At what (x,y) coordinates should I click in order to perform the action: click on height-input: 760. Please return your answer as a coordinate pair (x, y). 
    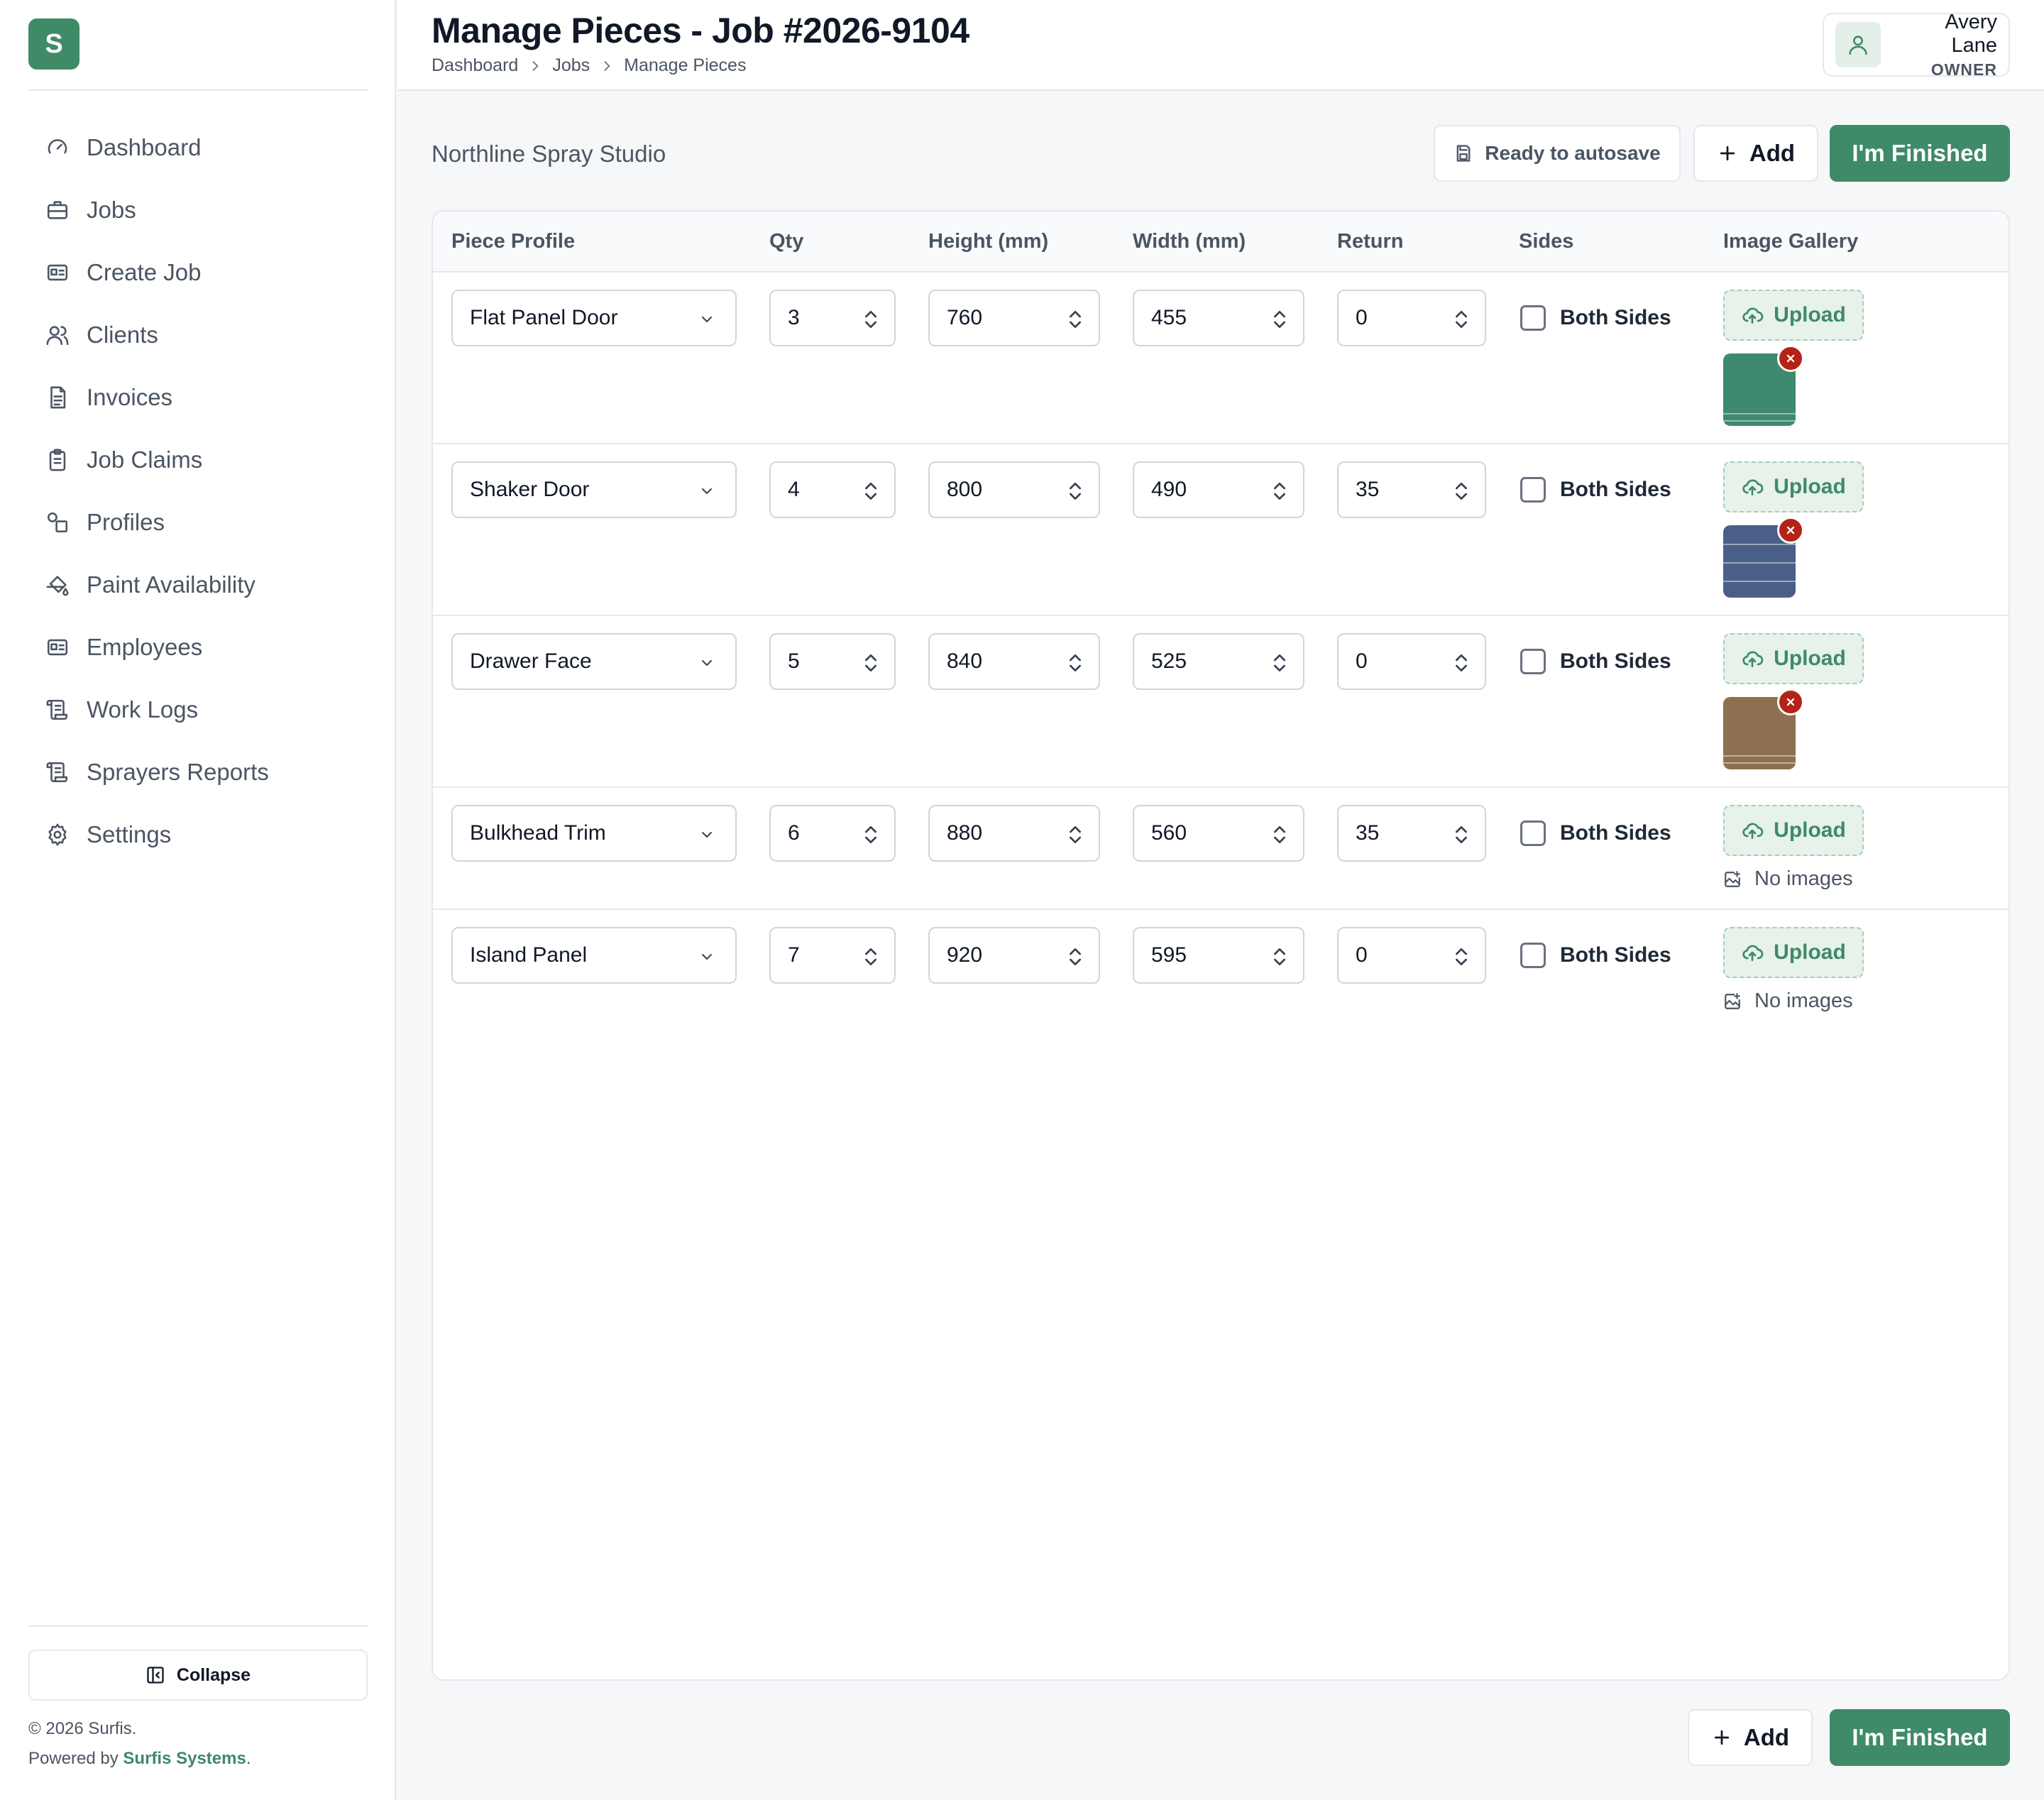
    Looking at the image, I should click on (1014, 318).